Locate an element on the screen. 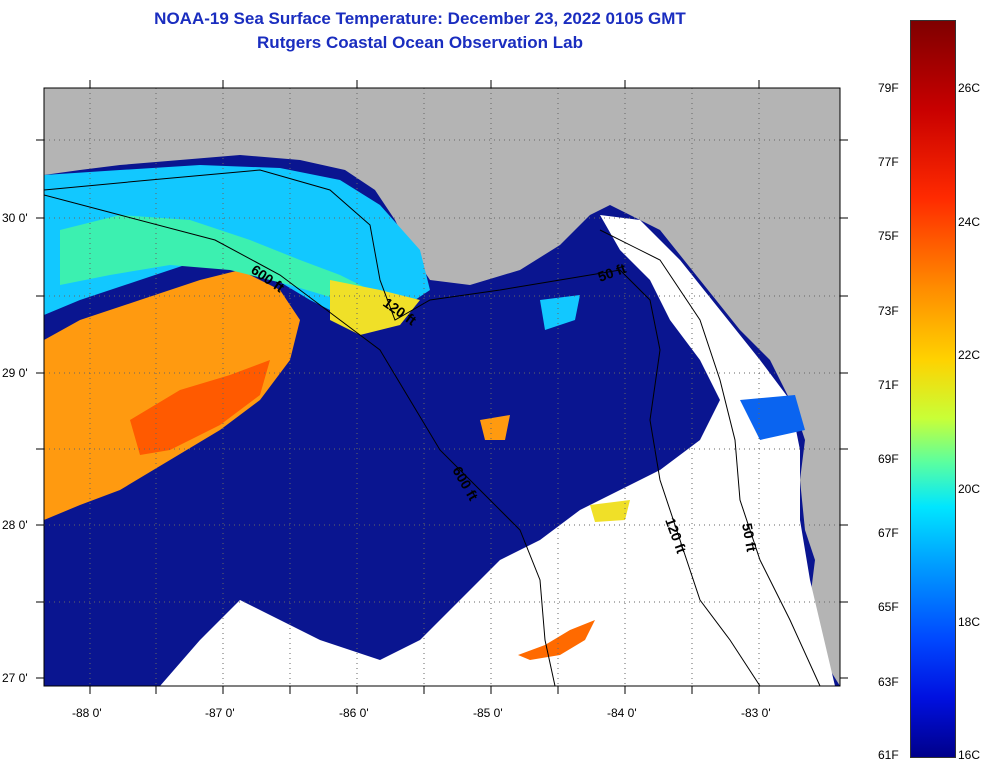  lon-label: -87 0' is located at coordinates (220, 713).